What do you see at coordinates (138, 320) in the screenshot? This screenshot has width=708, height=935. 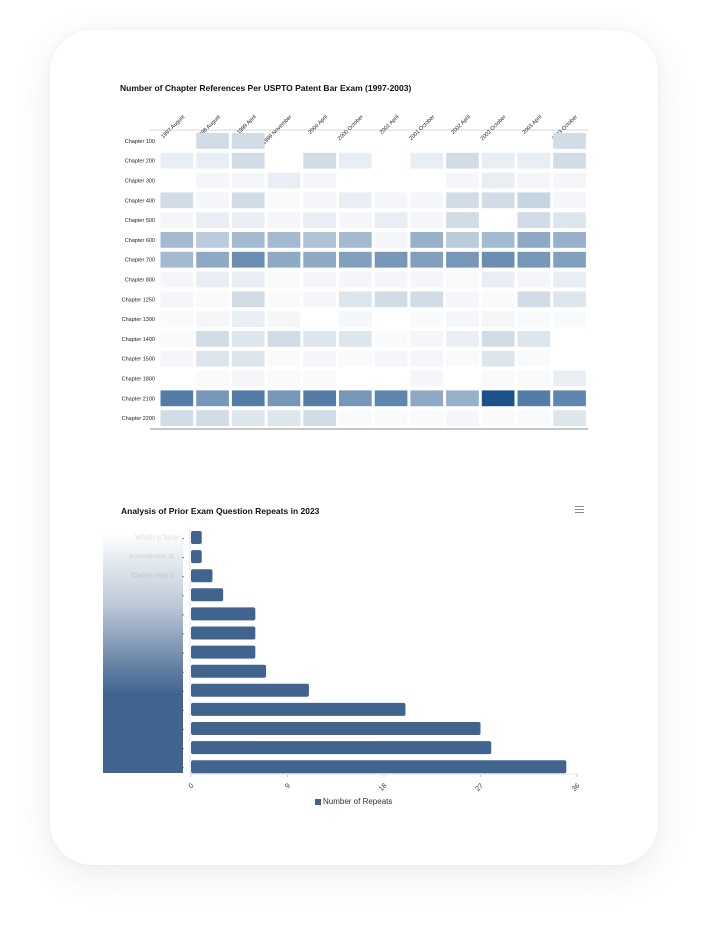 I see `heatmap-row-label: Chapter 1300` at bounding box center [138, 320].